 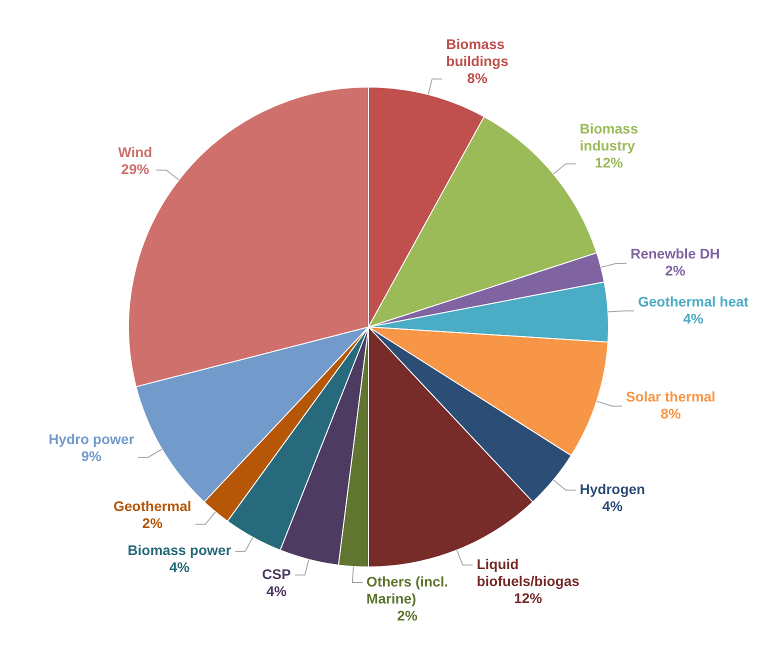 What do you see at coordinates (153, 506) in the screenshot?
I see `slice-label: Geothermal` at bounding box center [153, 506].